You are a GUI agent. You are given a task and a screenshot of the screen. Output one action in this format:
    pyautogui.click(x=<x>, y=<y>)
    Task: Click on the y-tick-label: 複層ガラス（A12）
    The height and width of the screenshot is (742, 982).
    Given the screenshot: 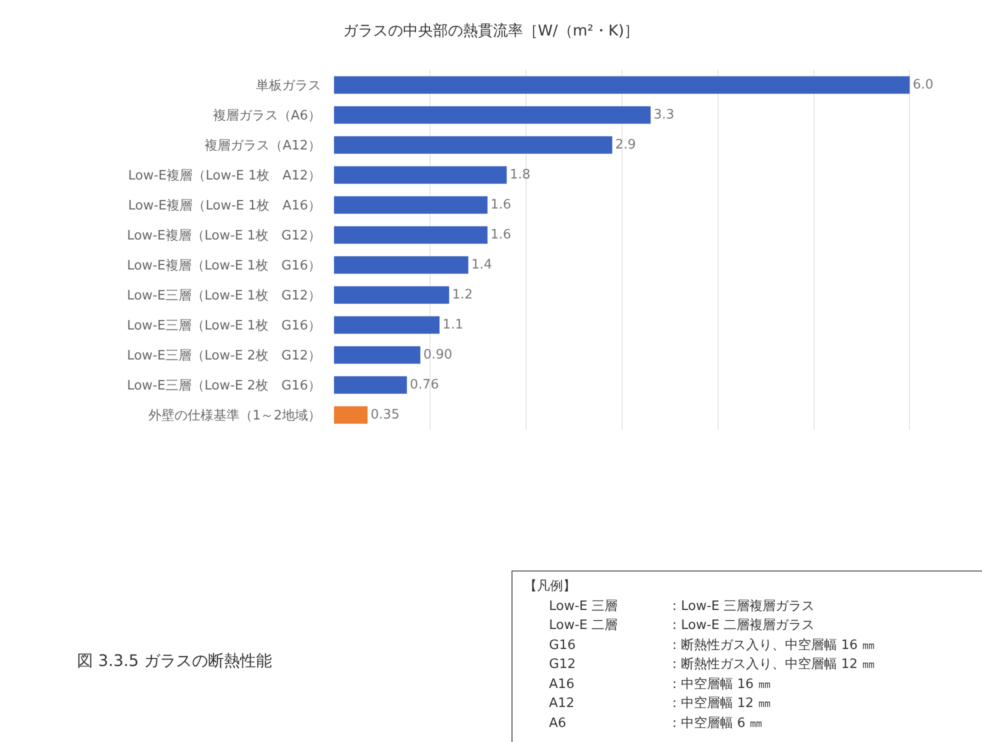 What is the action you would take?
    pyautogui.click(x=262, y=146)
    